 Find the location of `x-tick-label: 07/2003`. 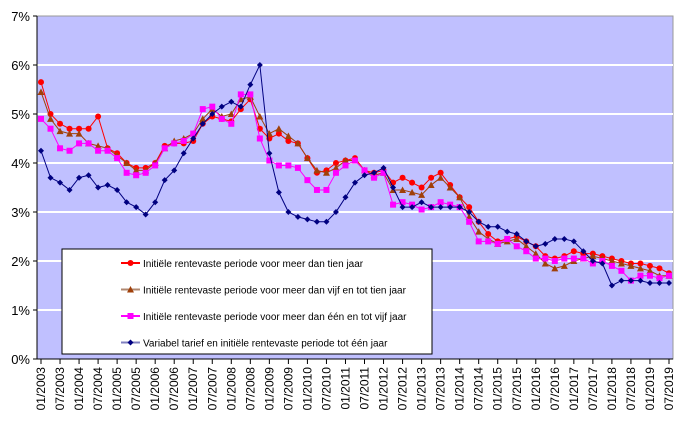

x-tick-label: 07/2003 is located at coordinates (60, 389).